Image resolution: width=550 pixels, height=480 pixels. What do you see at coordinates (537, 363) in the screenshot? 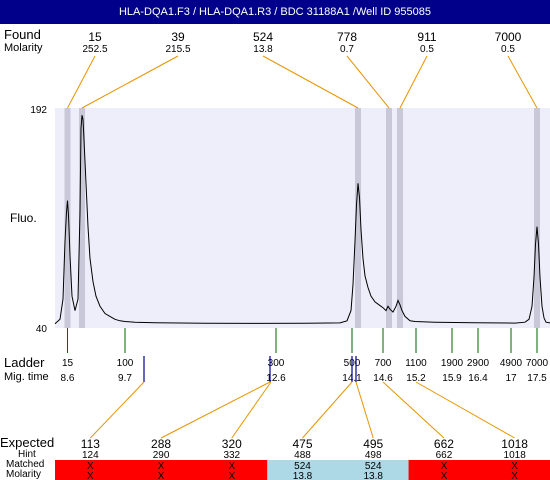
I see `ladder-size: 7000` at bounding box center [537, 363].